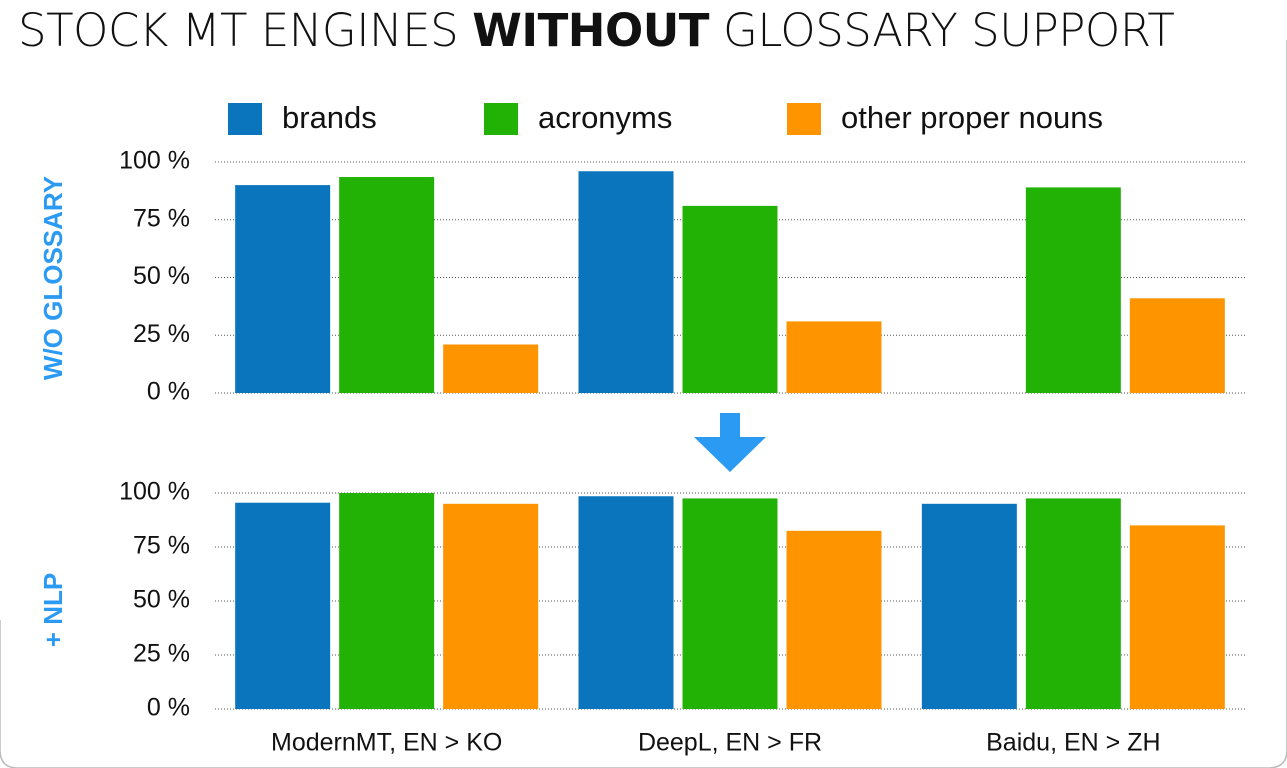 This screenshot has height=768, width=1287. I want to click on legend-label: brands, so click(329, 117).